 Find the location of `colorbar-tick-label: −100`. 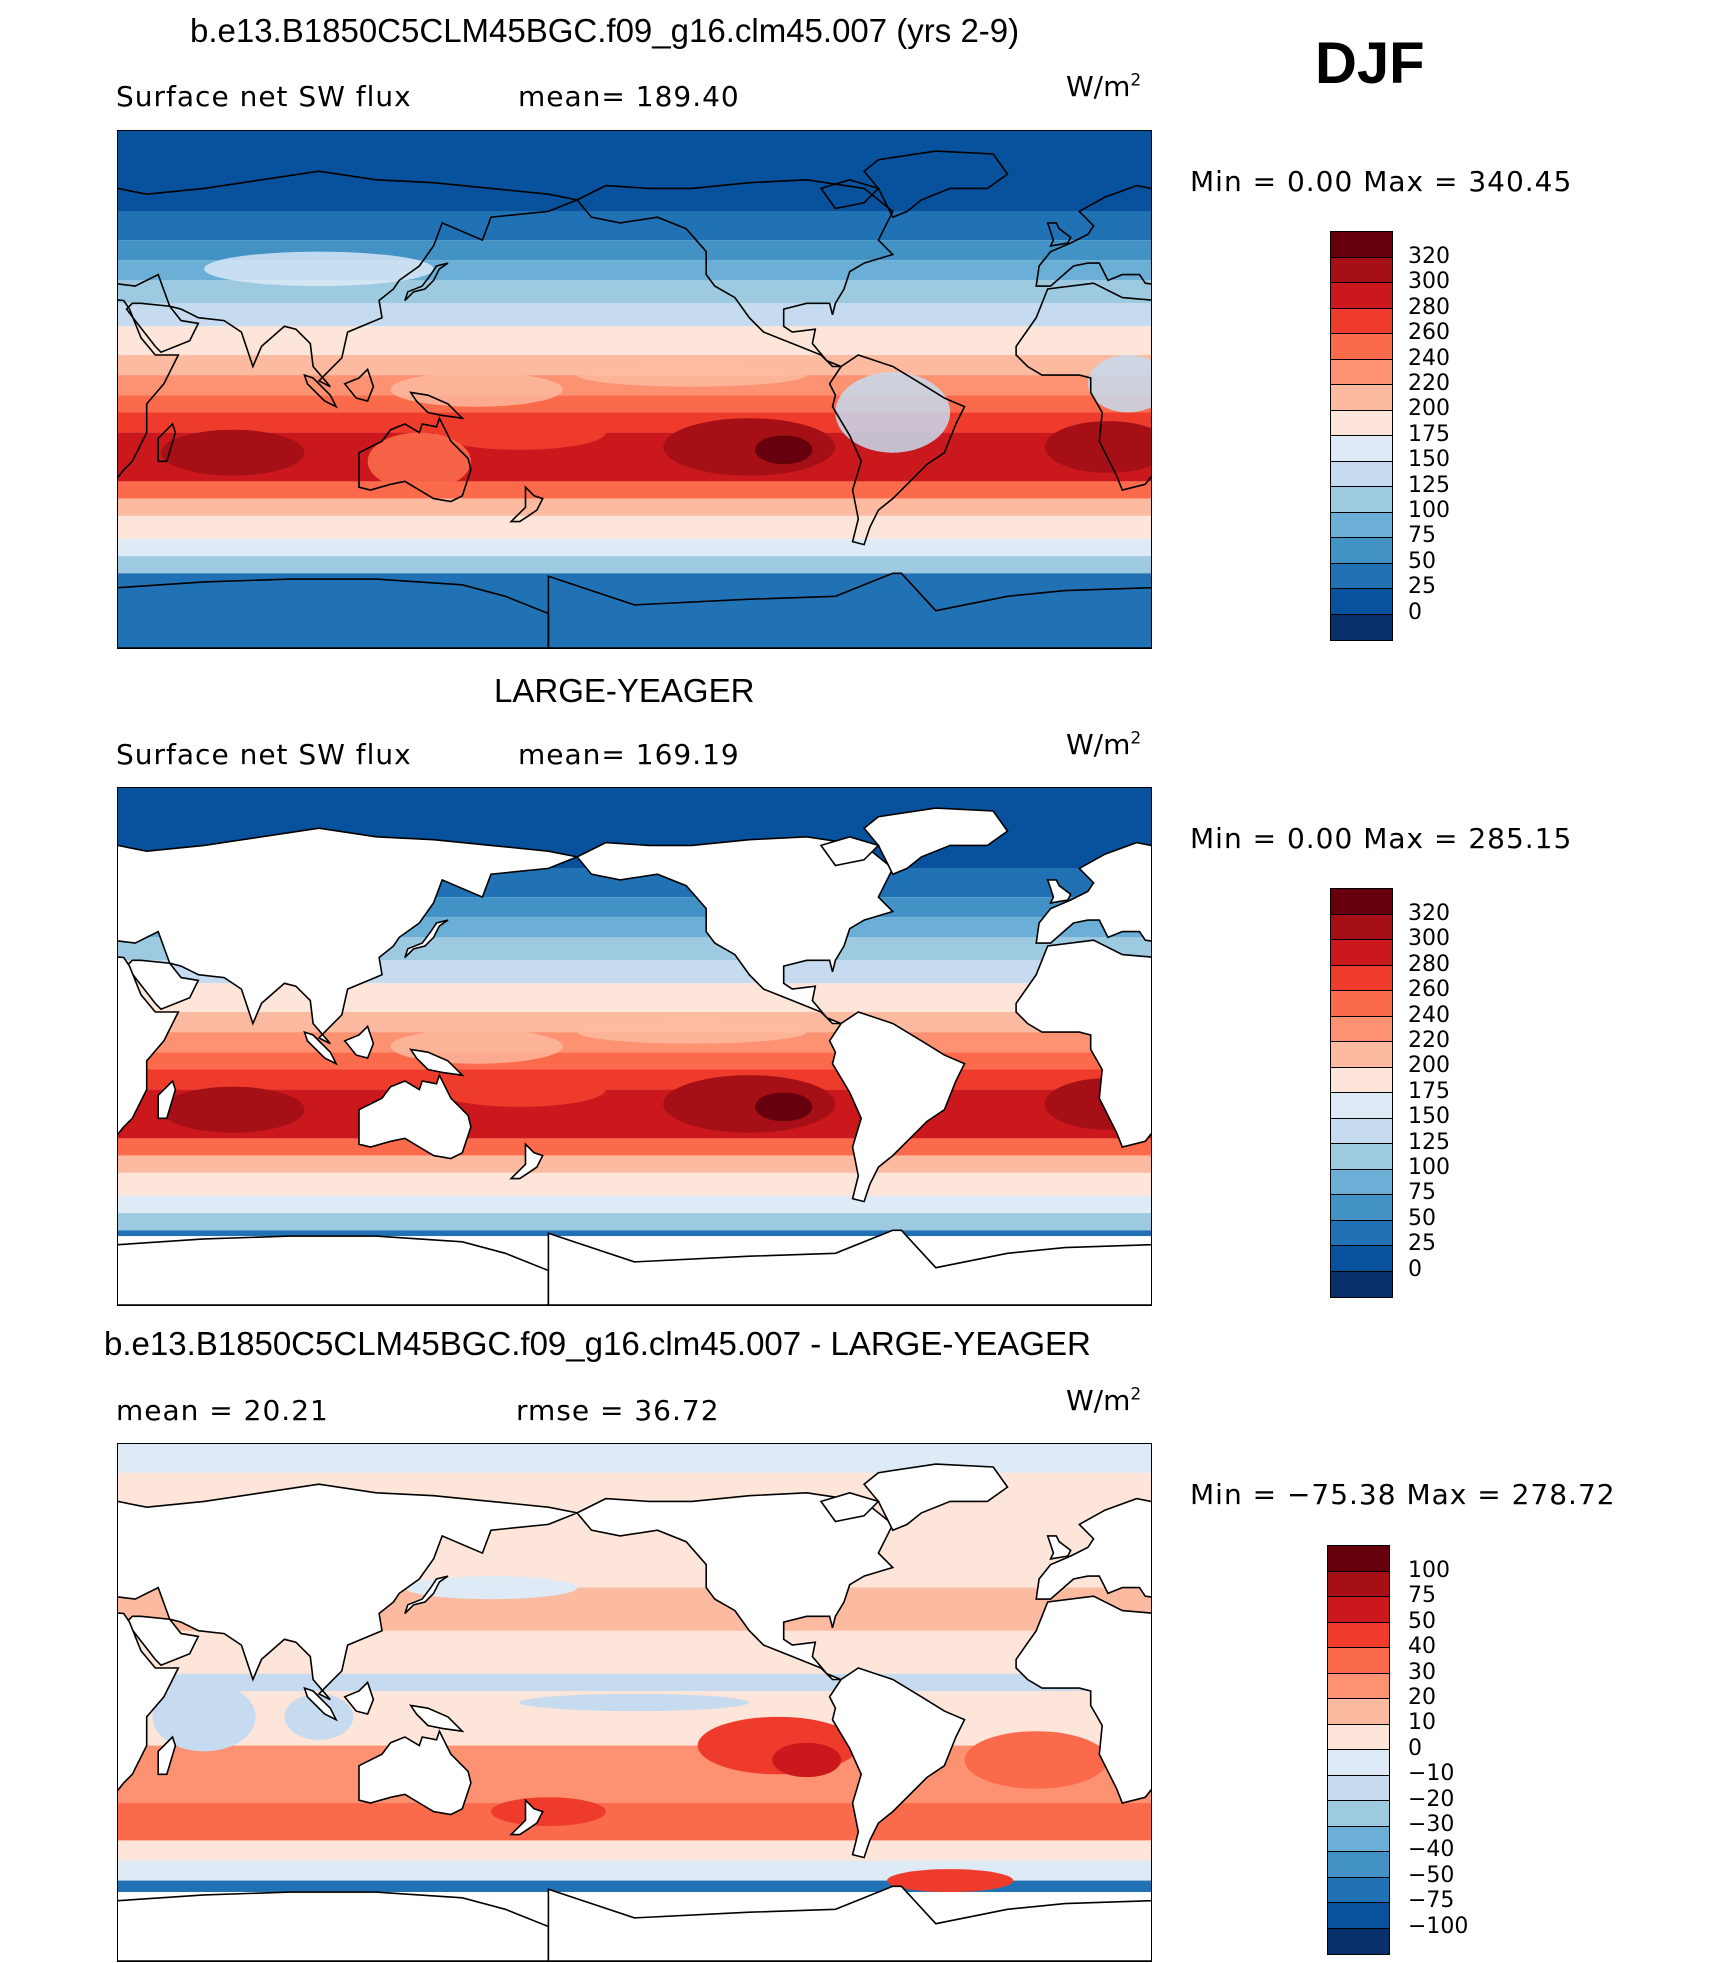

colorbar-tick-label: −100 is located at coordinates (1438, 1926).